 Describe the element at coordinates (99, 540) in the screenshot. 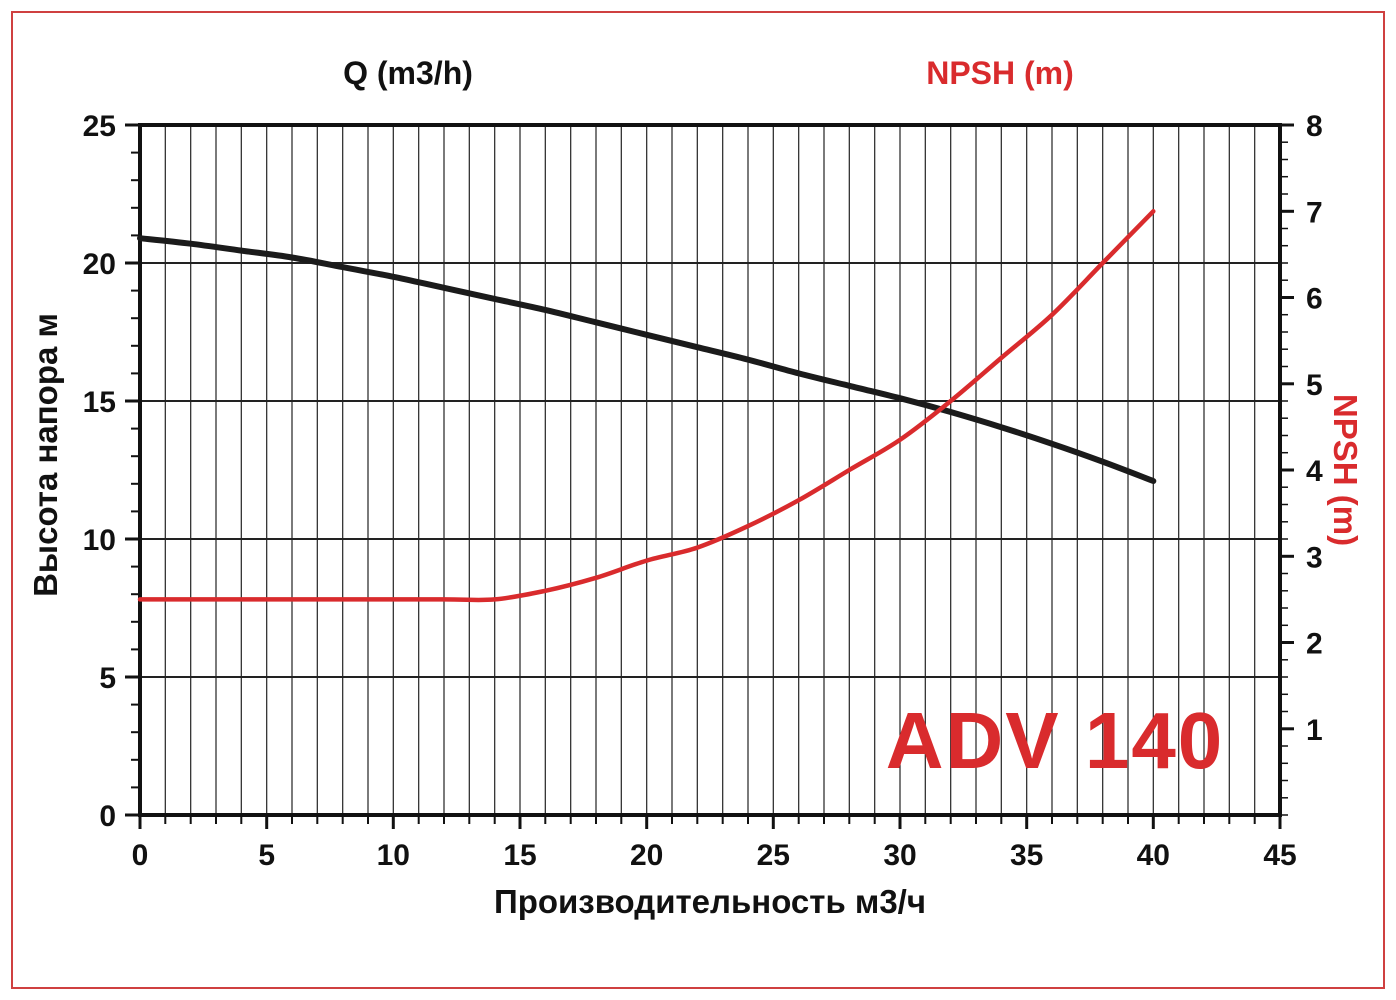

I see `y-left-tick-label: 10` at that location.